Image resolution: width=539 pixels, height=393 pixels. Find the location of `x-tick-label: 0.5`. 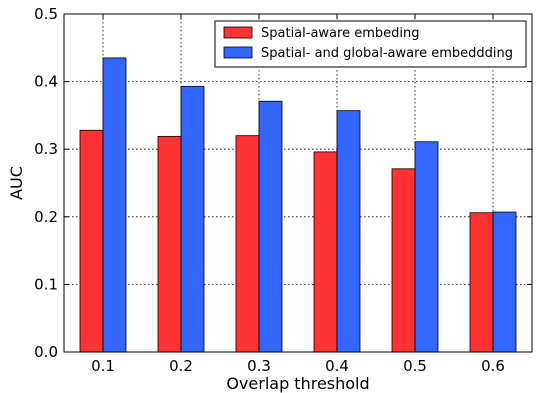

x-tick-label: 0.5 is located at coordinates (415, 366).